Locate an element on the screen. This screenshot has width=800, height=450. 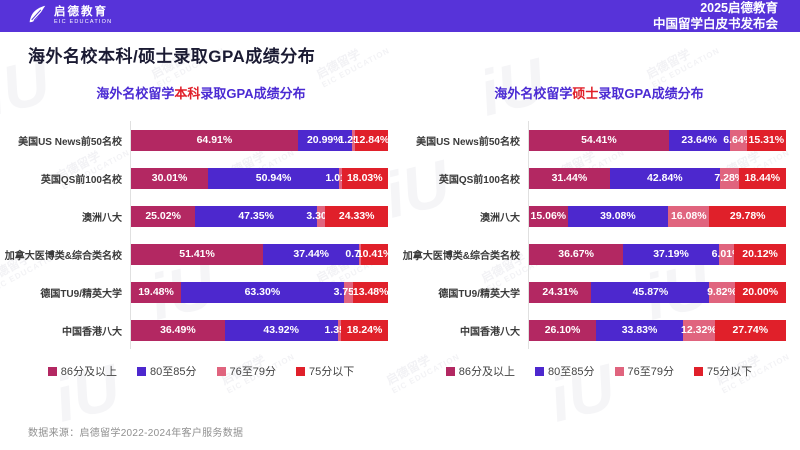
bar-row: 26.10% 33.83% 12.32% 27.74% is located at coordinates (657, 330).